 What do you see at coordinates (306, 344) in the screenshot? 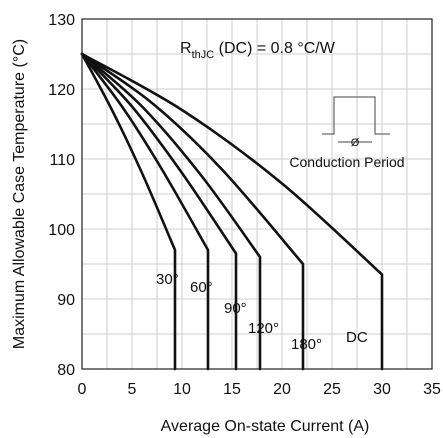
I see `curve-label-180: 180°` at bounding box center [306, 344].